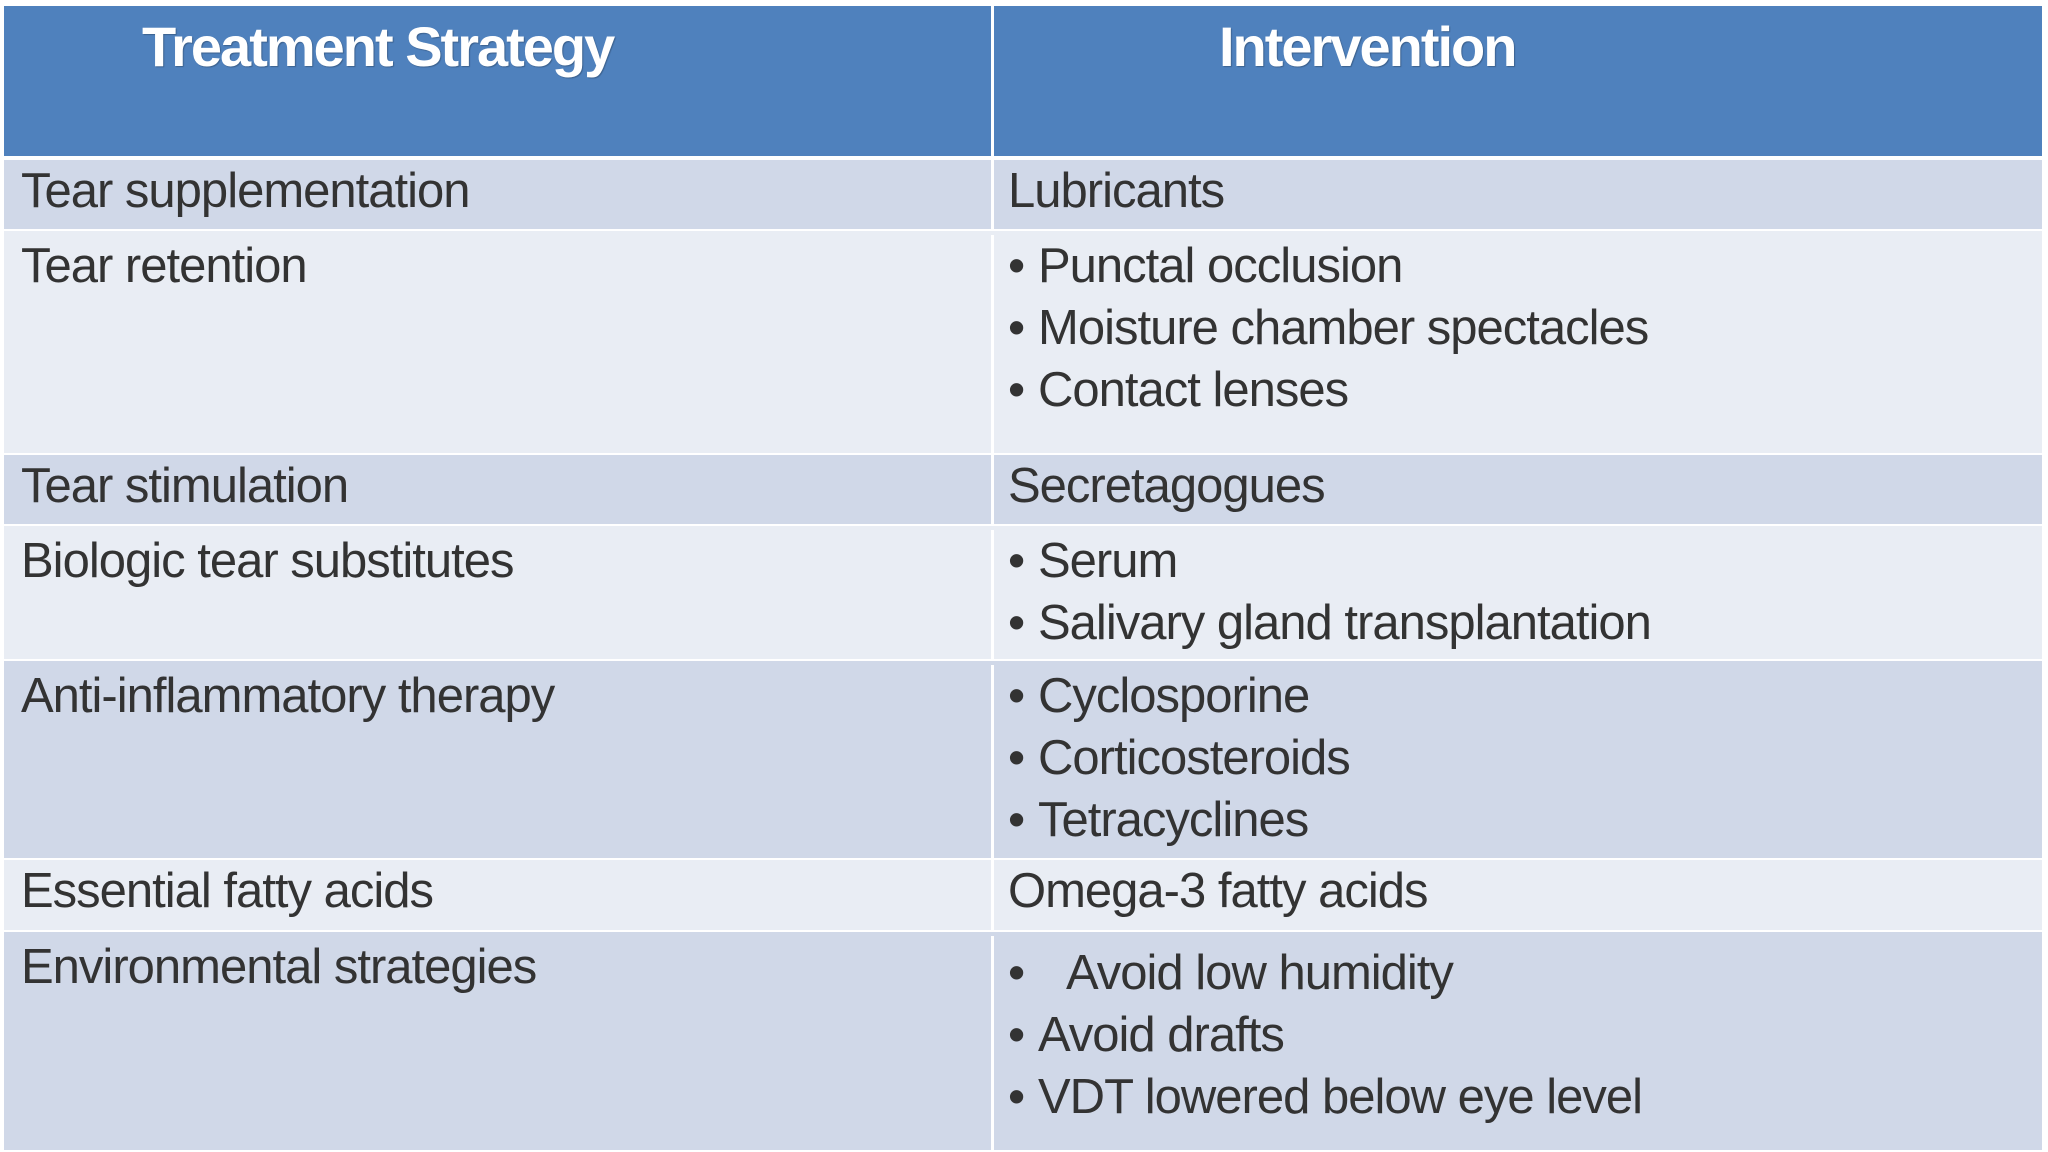  What do you see at coordinates (279, 967) in the screenshot?
I see `strategy-cell: Environmental strategies` at bounding box center [279, 967].